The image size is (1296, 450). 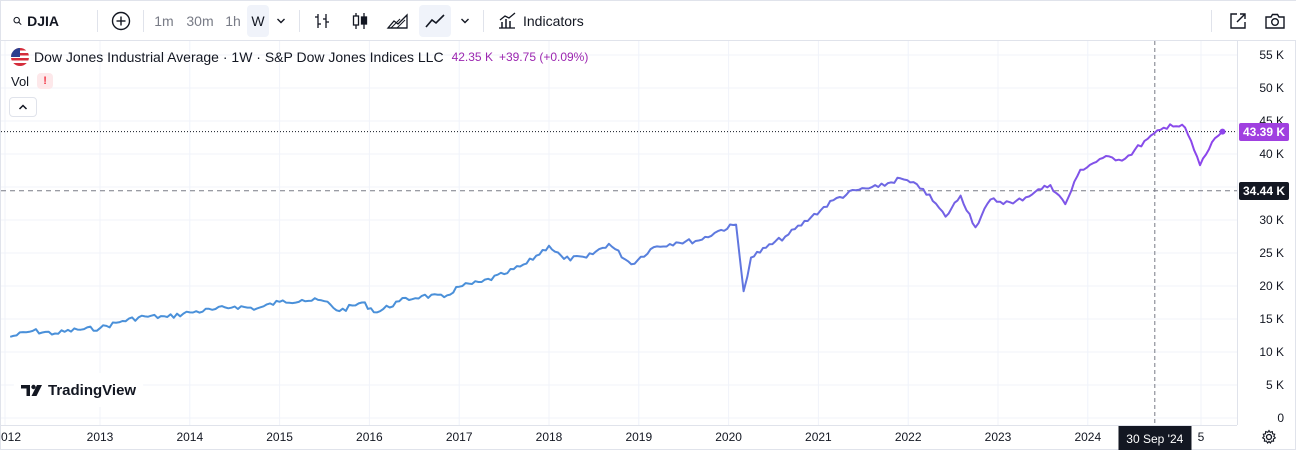 I want to click on chart-type-dropdown, so click(x=465, y=21).